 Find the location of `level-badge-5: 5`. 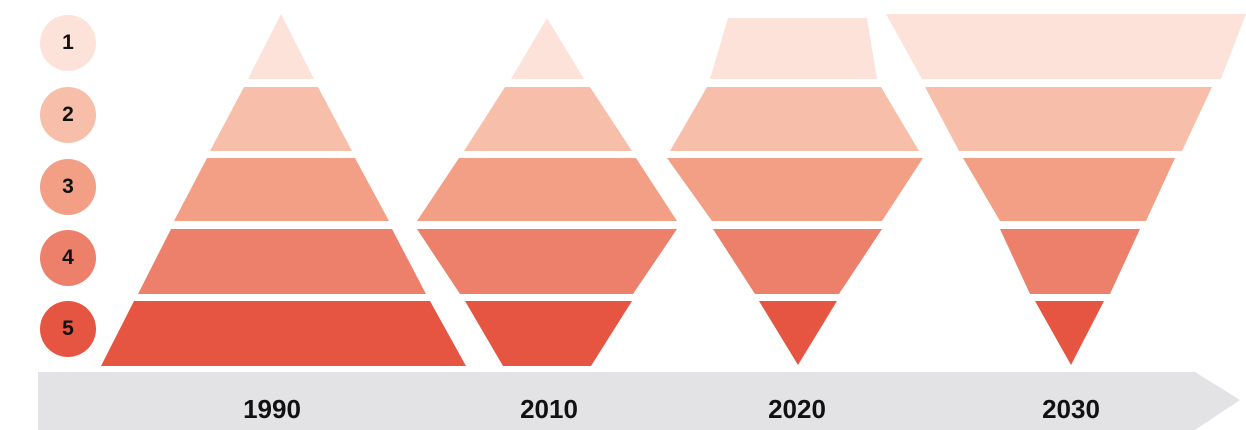

level-badge-5: 5 is located at coordinates (68, 329).